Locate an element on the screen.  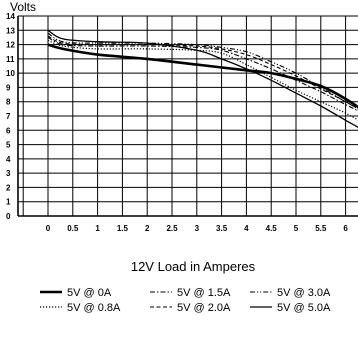
x-tick-label: 2.5 is located at coordinates (172, 228).